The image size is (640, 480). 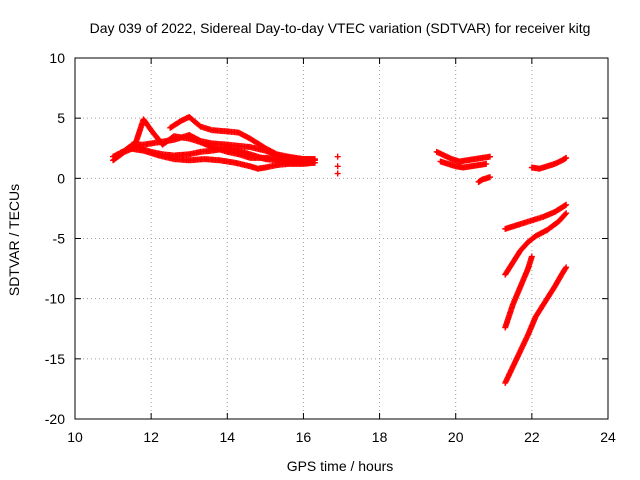 What do you see at coordinates (532, 437) in the screenshot?
I see `x-tick-label: 22` at bounding box center [532, 437].